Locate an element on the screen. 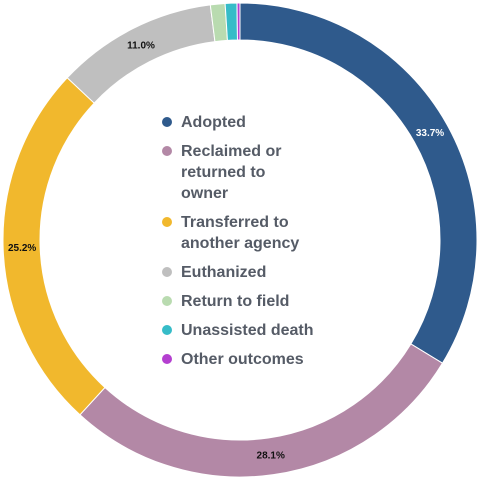  legend-item: Reclaimed or returned to owner is located at coordinates (247, 172).